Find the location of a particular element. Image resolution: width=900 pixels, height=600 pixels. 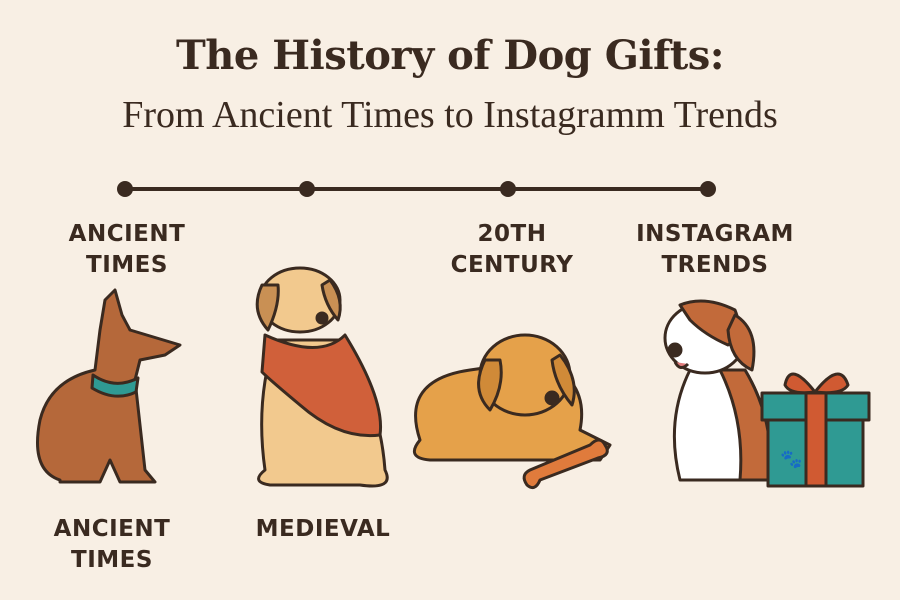

medieval-dog-icon is located at coordinates (322, 377).